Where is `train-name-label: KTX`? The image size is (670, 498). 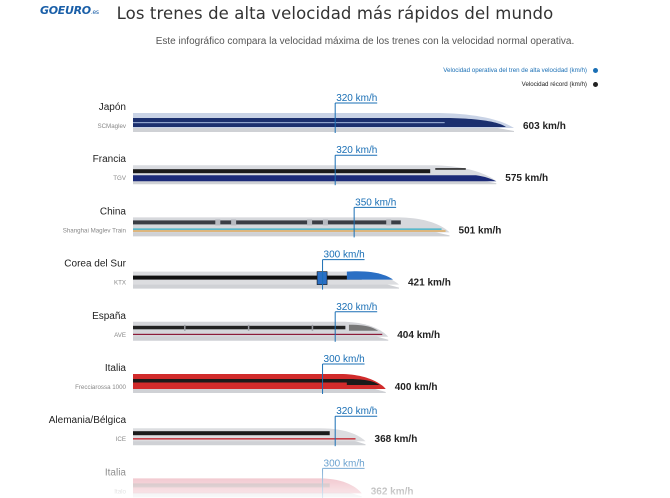 train-name-label: KTX is located at coordinates (120, 283).